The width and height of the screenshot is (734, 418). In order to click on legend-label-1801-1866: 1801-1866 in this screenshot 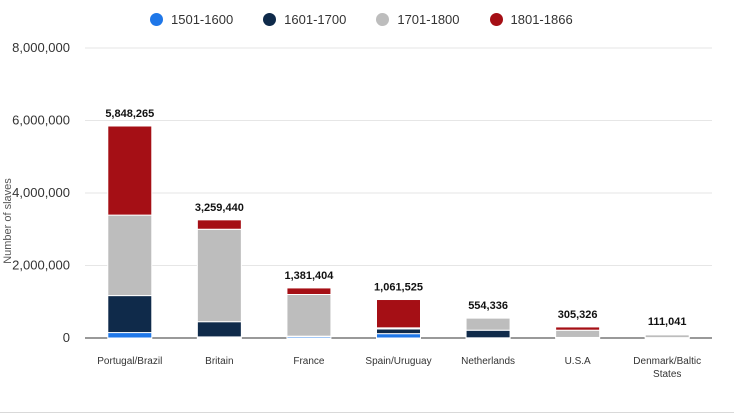, I will do `click(541, 19)`.